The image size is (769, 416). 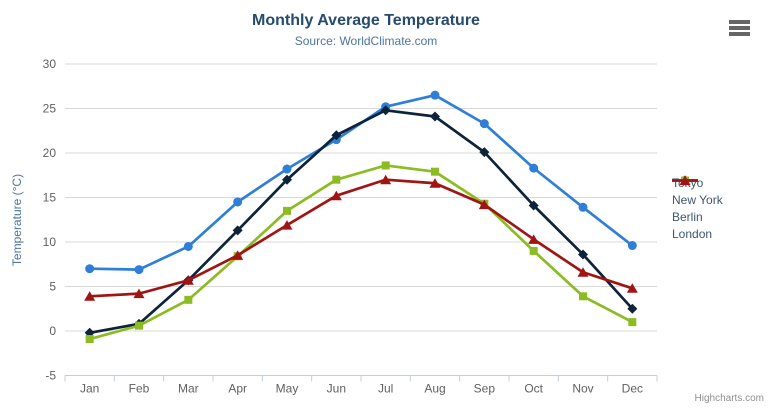 I want to click on x-axis-label: May, so click(x=287, y=389).